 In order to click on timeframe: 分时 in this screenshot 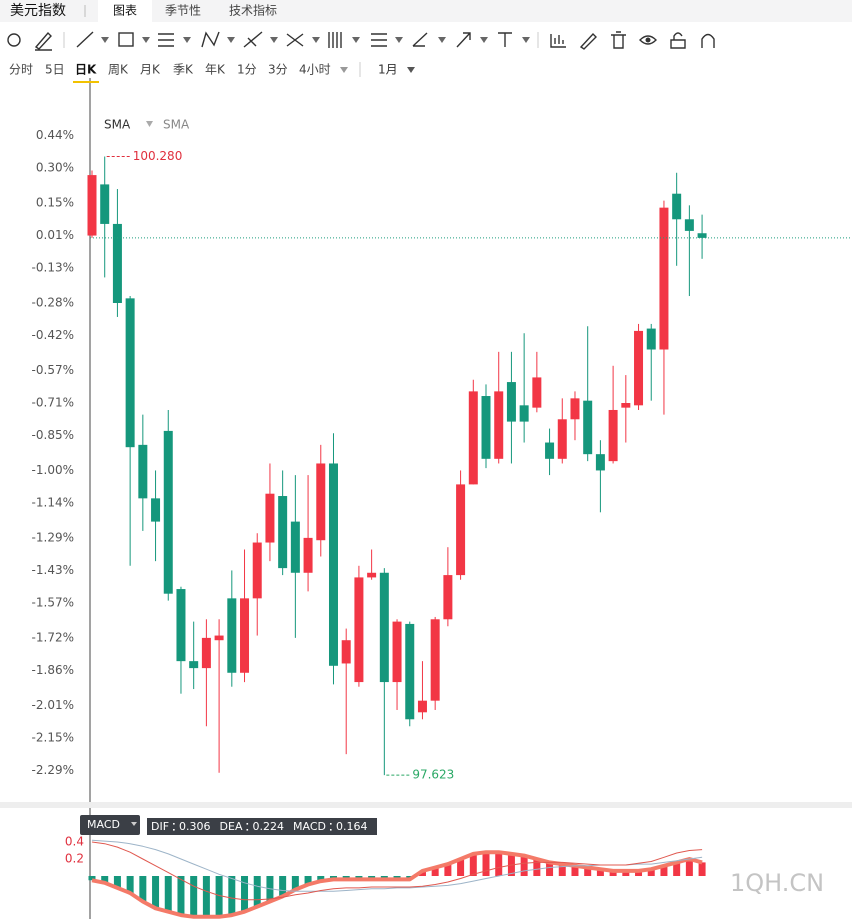, I will do `click(21, 70)`.